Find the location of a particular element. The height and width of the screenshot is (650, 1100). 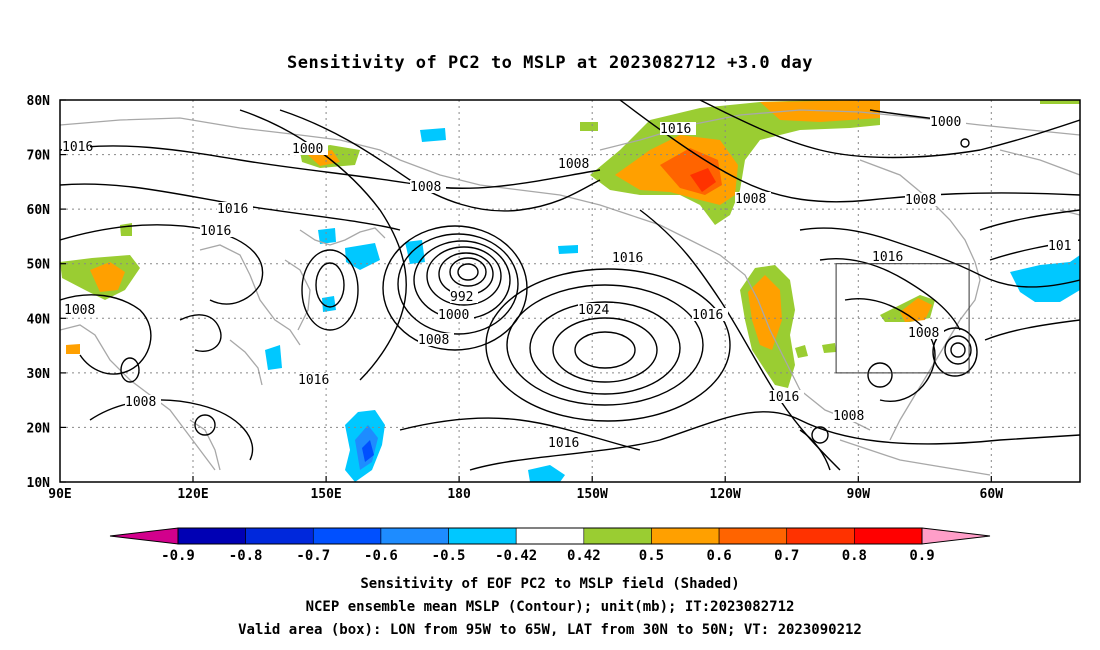

colorbar-label: -0.9 is located at coordinates (178, 556).